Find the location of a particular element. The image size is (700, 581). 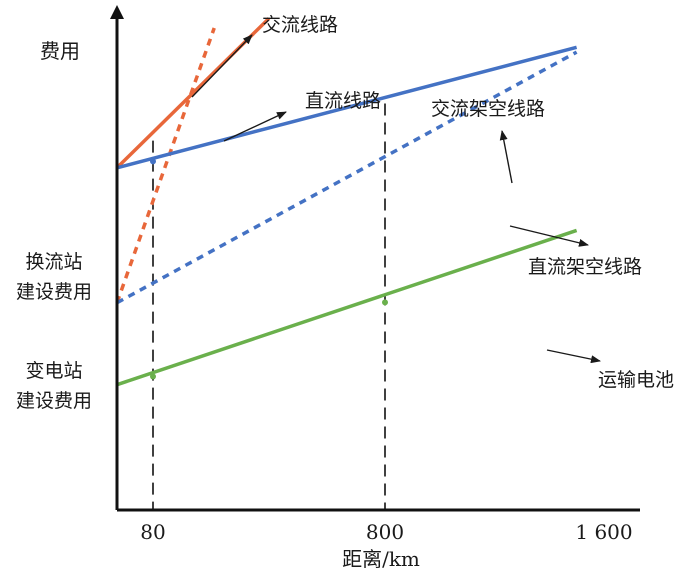

annotation-label-2: 直流线路 is located at coordinates (343, 101).